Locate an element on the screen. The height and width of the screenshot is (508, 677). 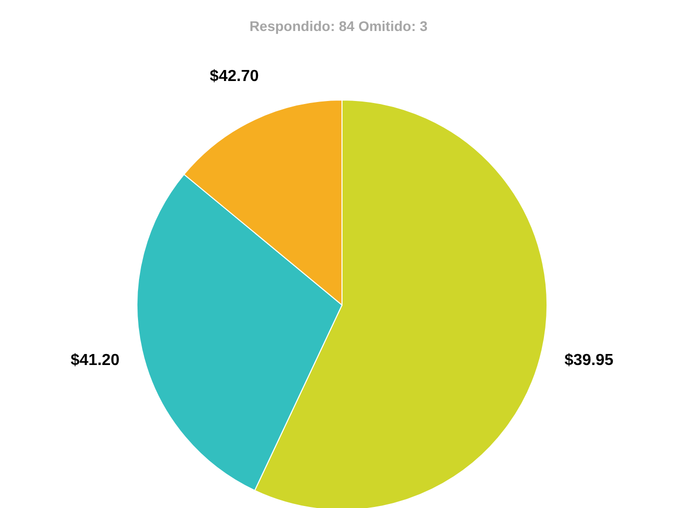
slice-label: $42.70 is located at coordinates (234, 77).